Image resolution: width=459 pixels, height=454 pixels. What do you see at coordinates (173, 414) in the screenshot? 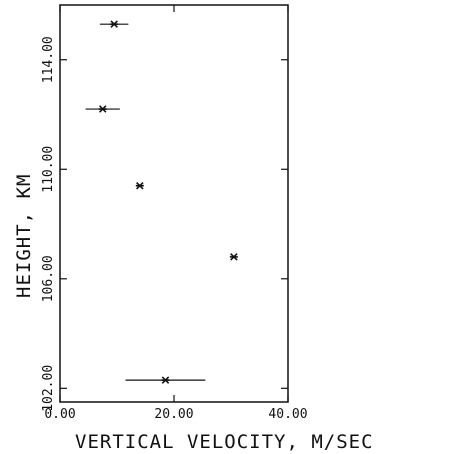
I see `x-tick-label: 20.00` at bounding box center [173, 414].